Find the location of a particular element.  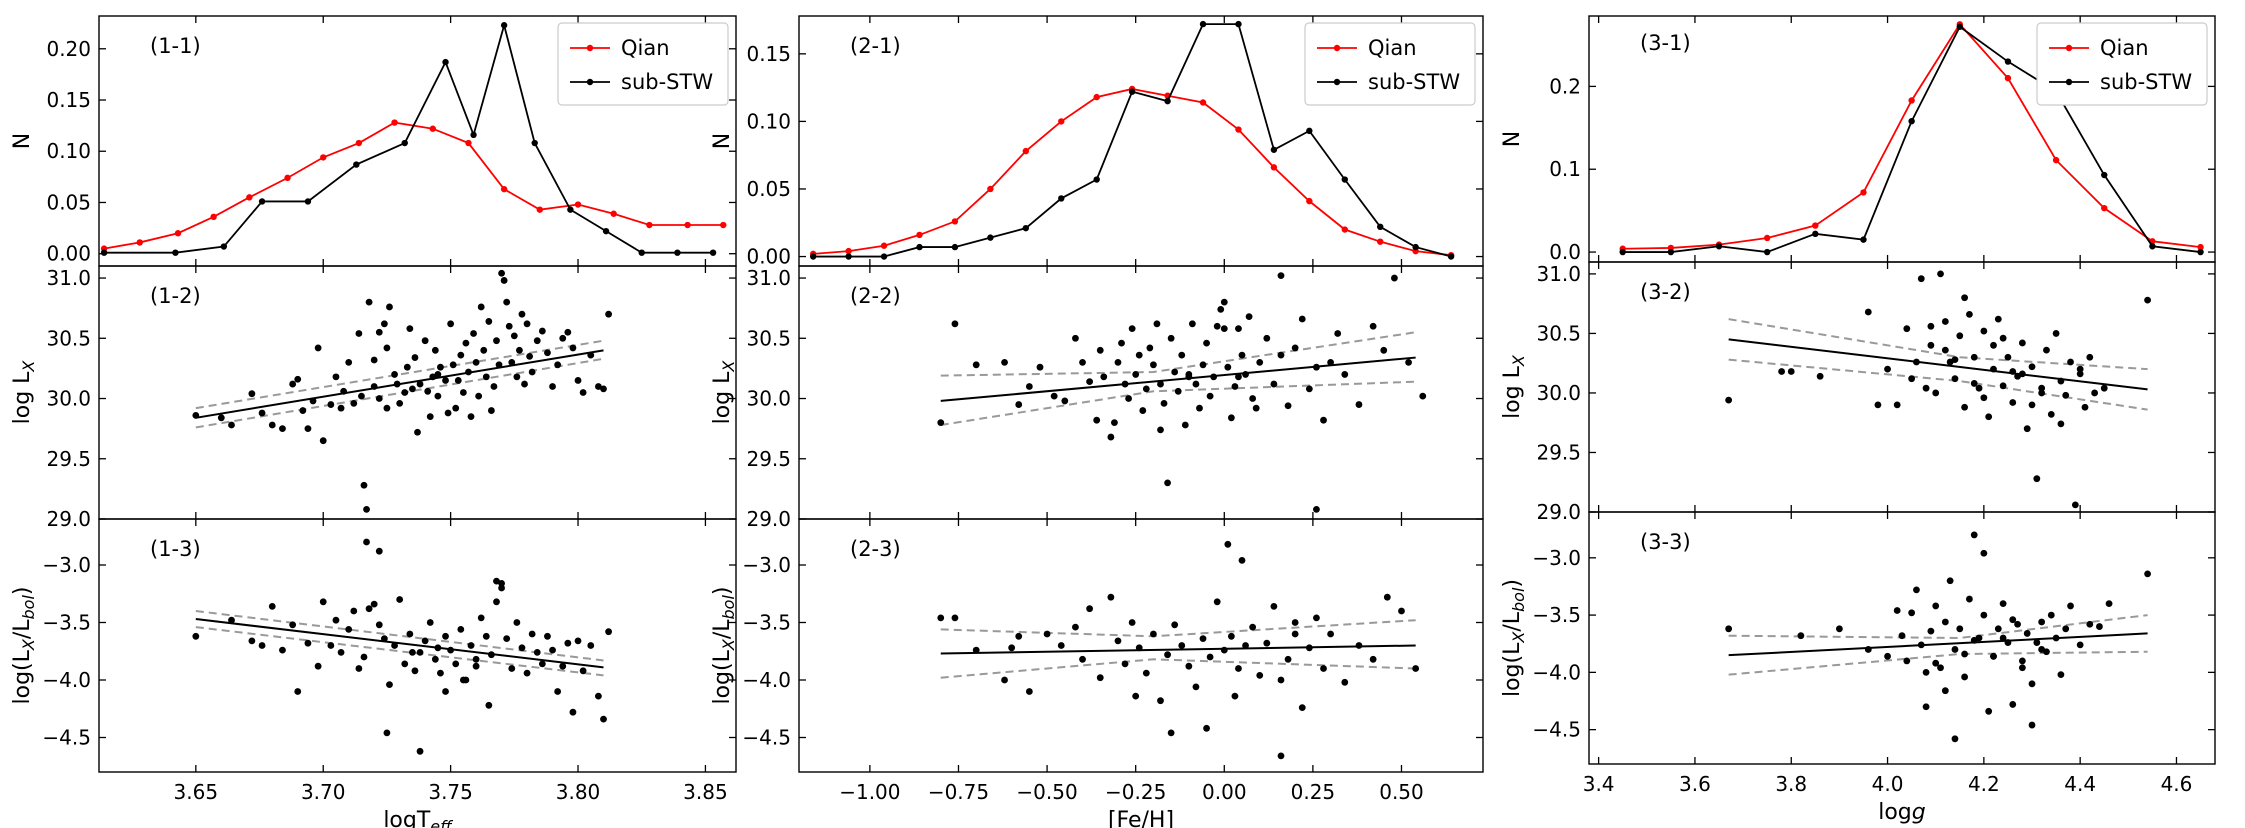

legend-marker is located at coordinates (2069, 82).